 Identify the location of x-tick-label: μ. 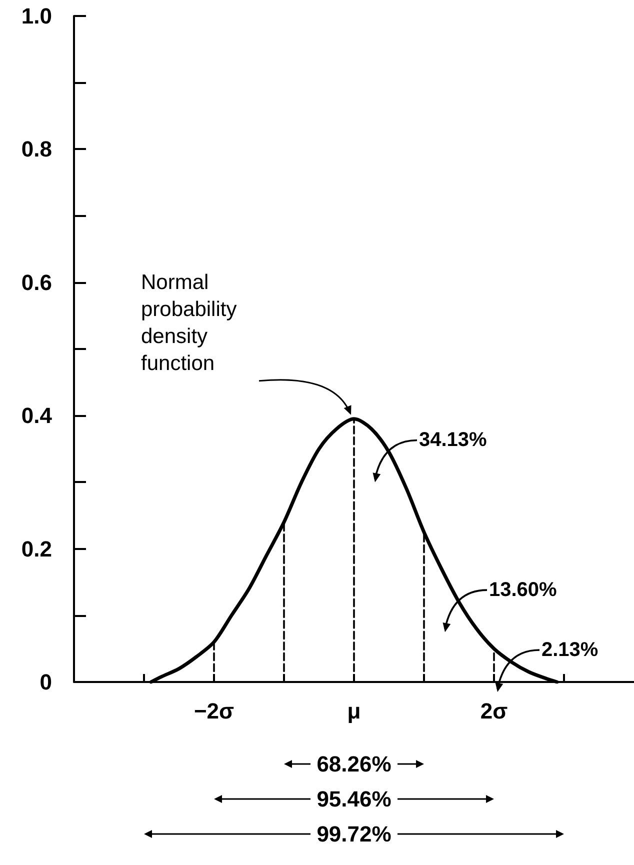
(354, 711).